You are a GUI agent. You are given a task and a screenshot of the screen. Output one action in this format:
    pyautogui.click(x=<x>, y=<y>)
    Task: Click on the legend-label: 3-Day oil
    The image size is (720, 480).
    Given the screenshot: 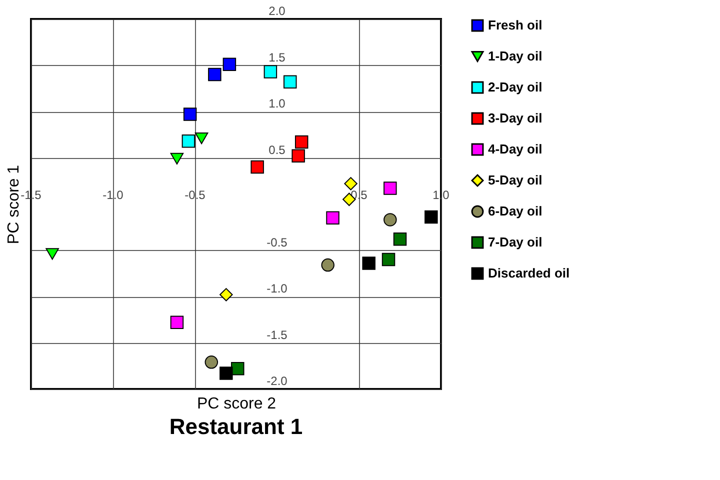 What is the action you would take?
    pyautogui.click(x=515, y=118)
    